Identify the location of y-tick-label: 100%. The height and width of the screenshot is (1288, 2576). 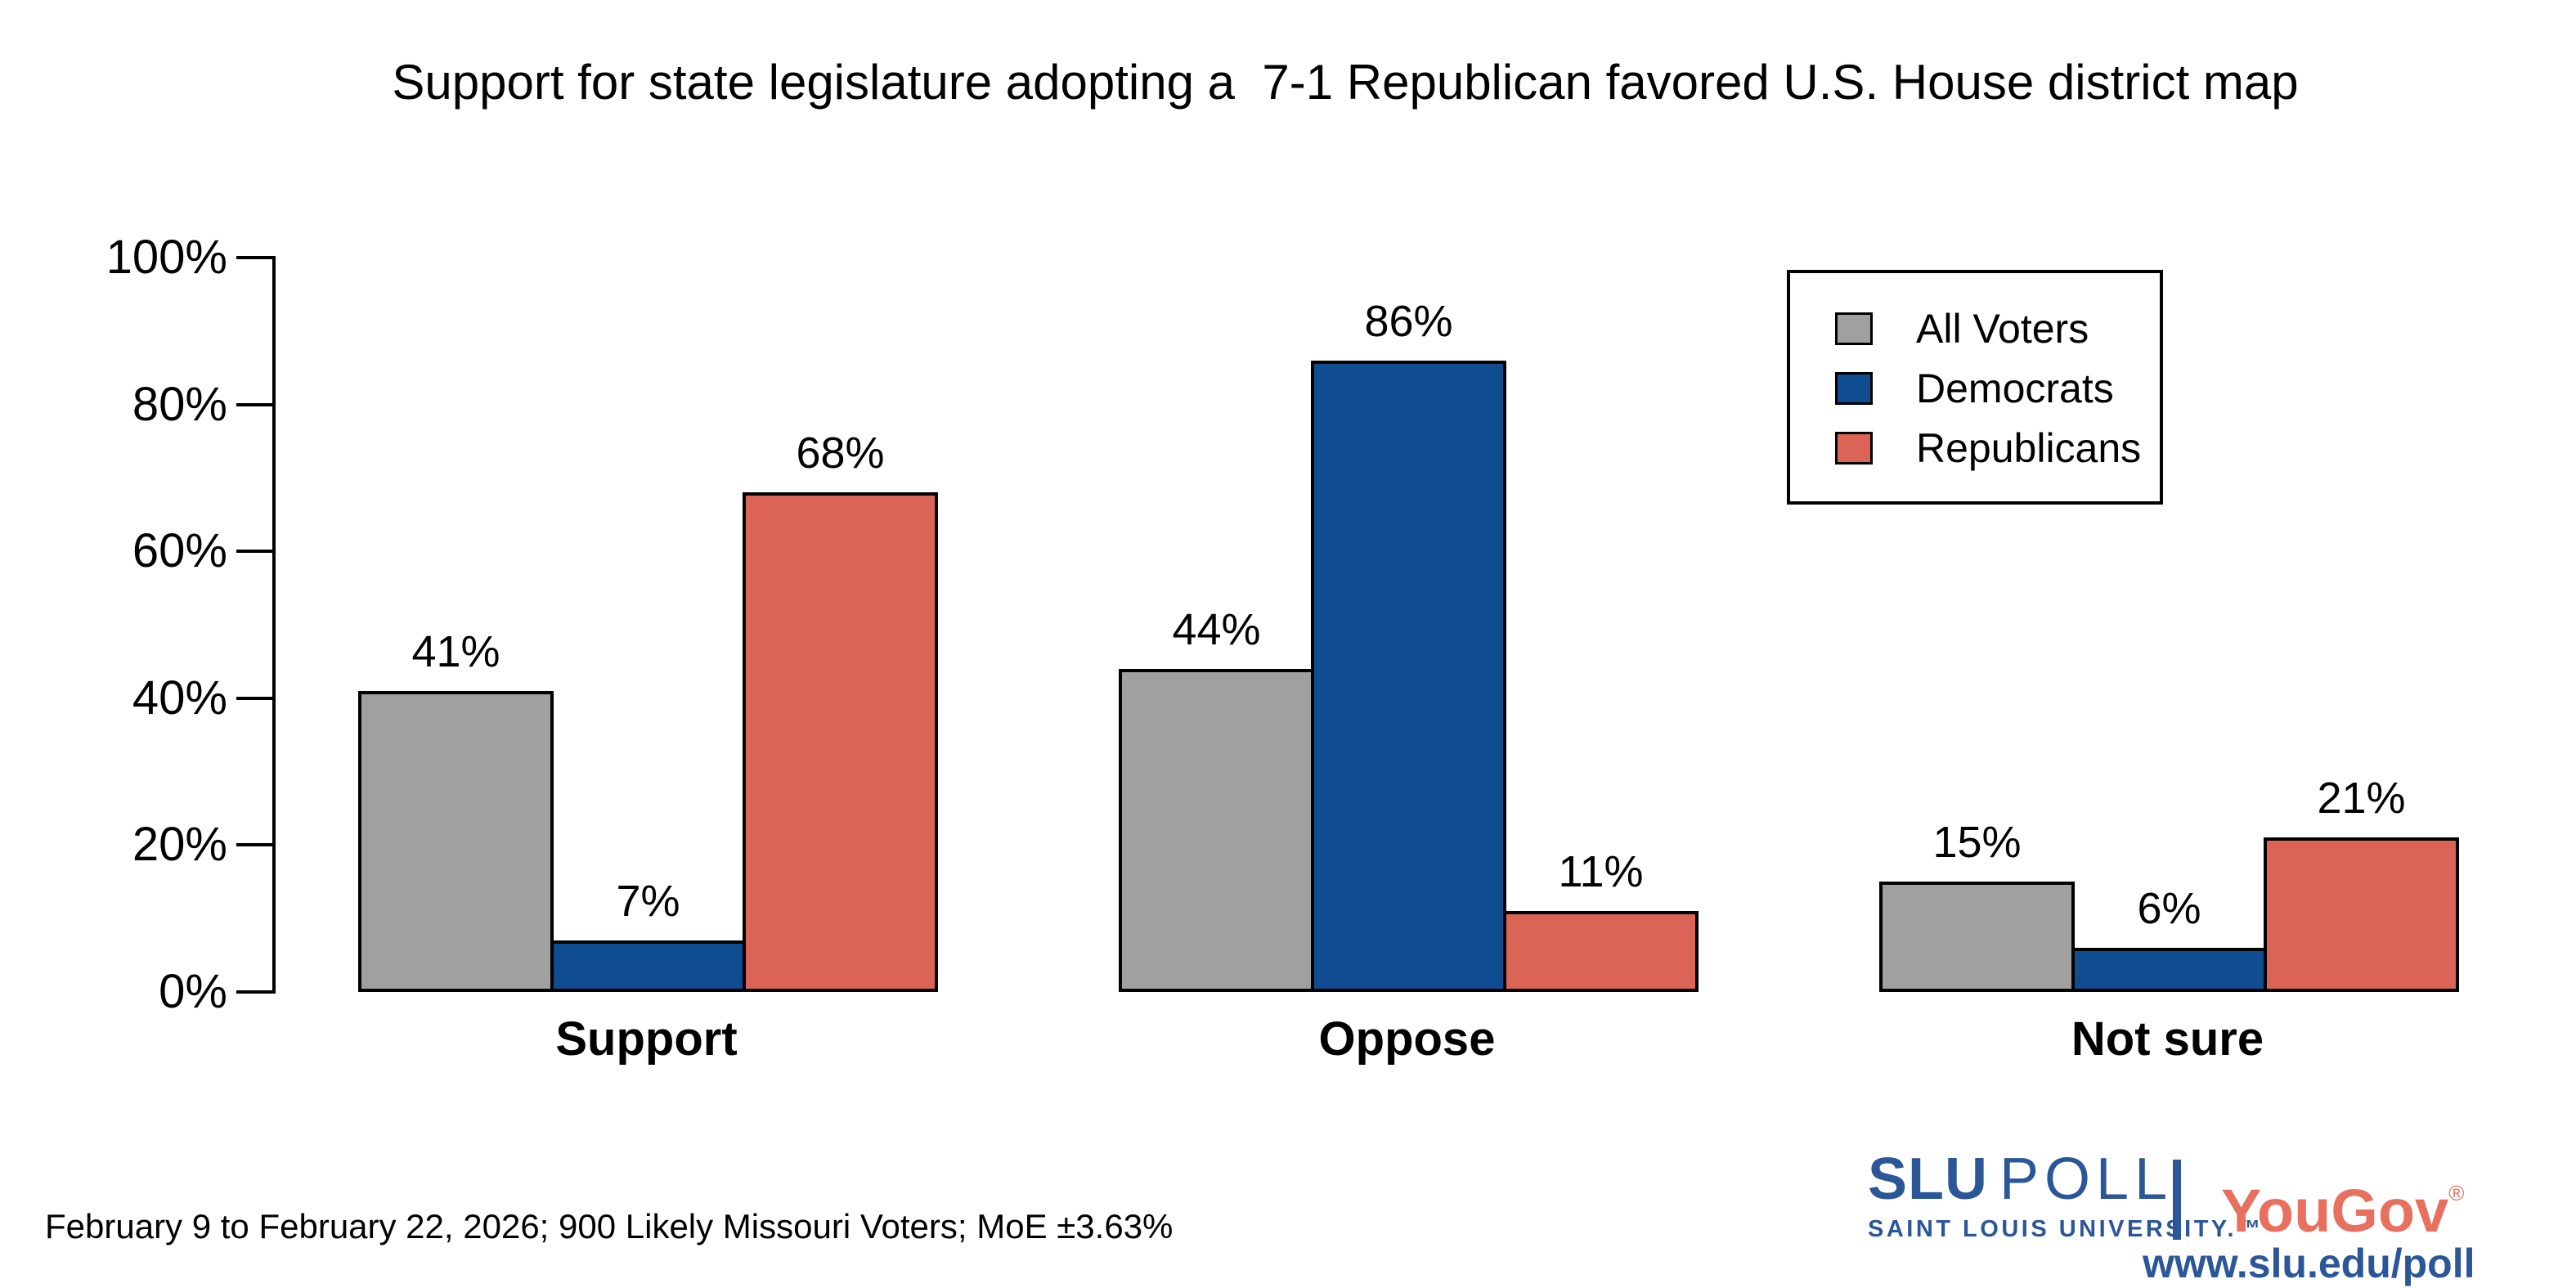
(166, 258).